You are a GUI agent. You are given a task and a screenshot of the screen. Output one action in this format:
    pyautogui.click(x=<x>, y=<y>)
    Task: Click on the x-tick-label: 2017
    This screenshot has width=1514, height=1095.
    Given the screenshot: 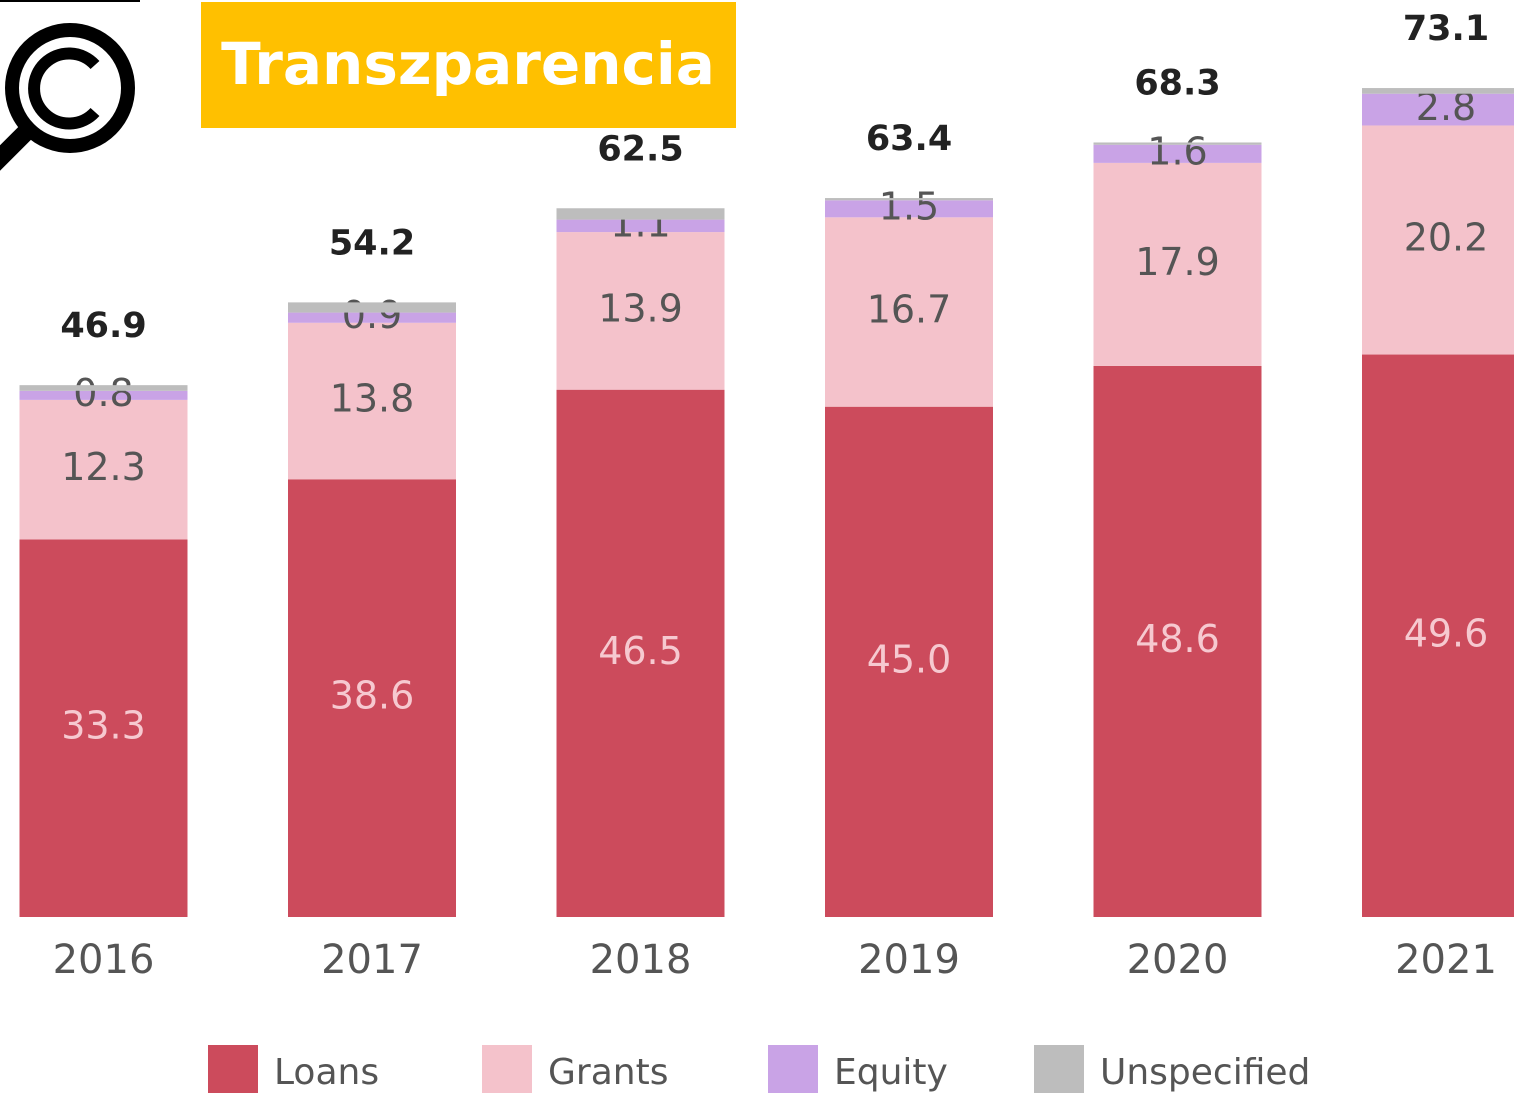 What is the action you would take?
    pyautogui.click(x=372, y=960)
    